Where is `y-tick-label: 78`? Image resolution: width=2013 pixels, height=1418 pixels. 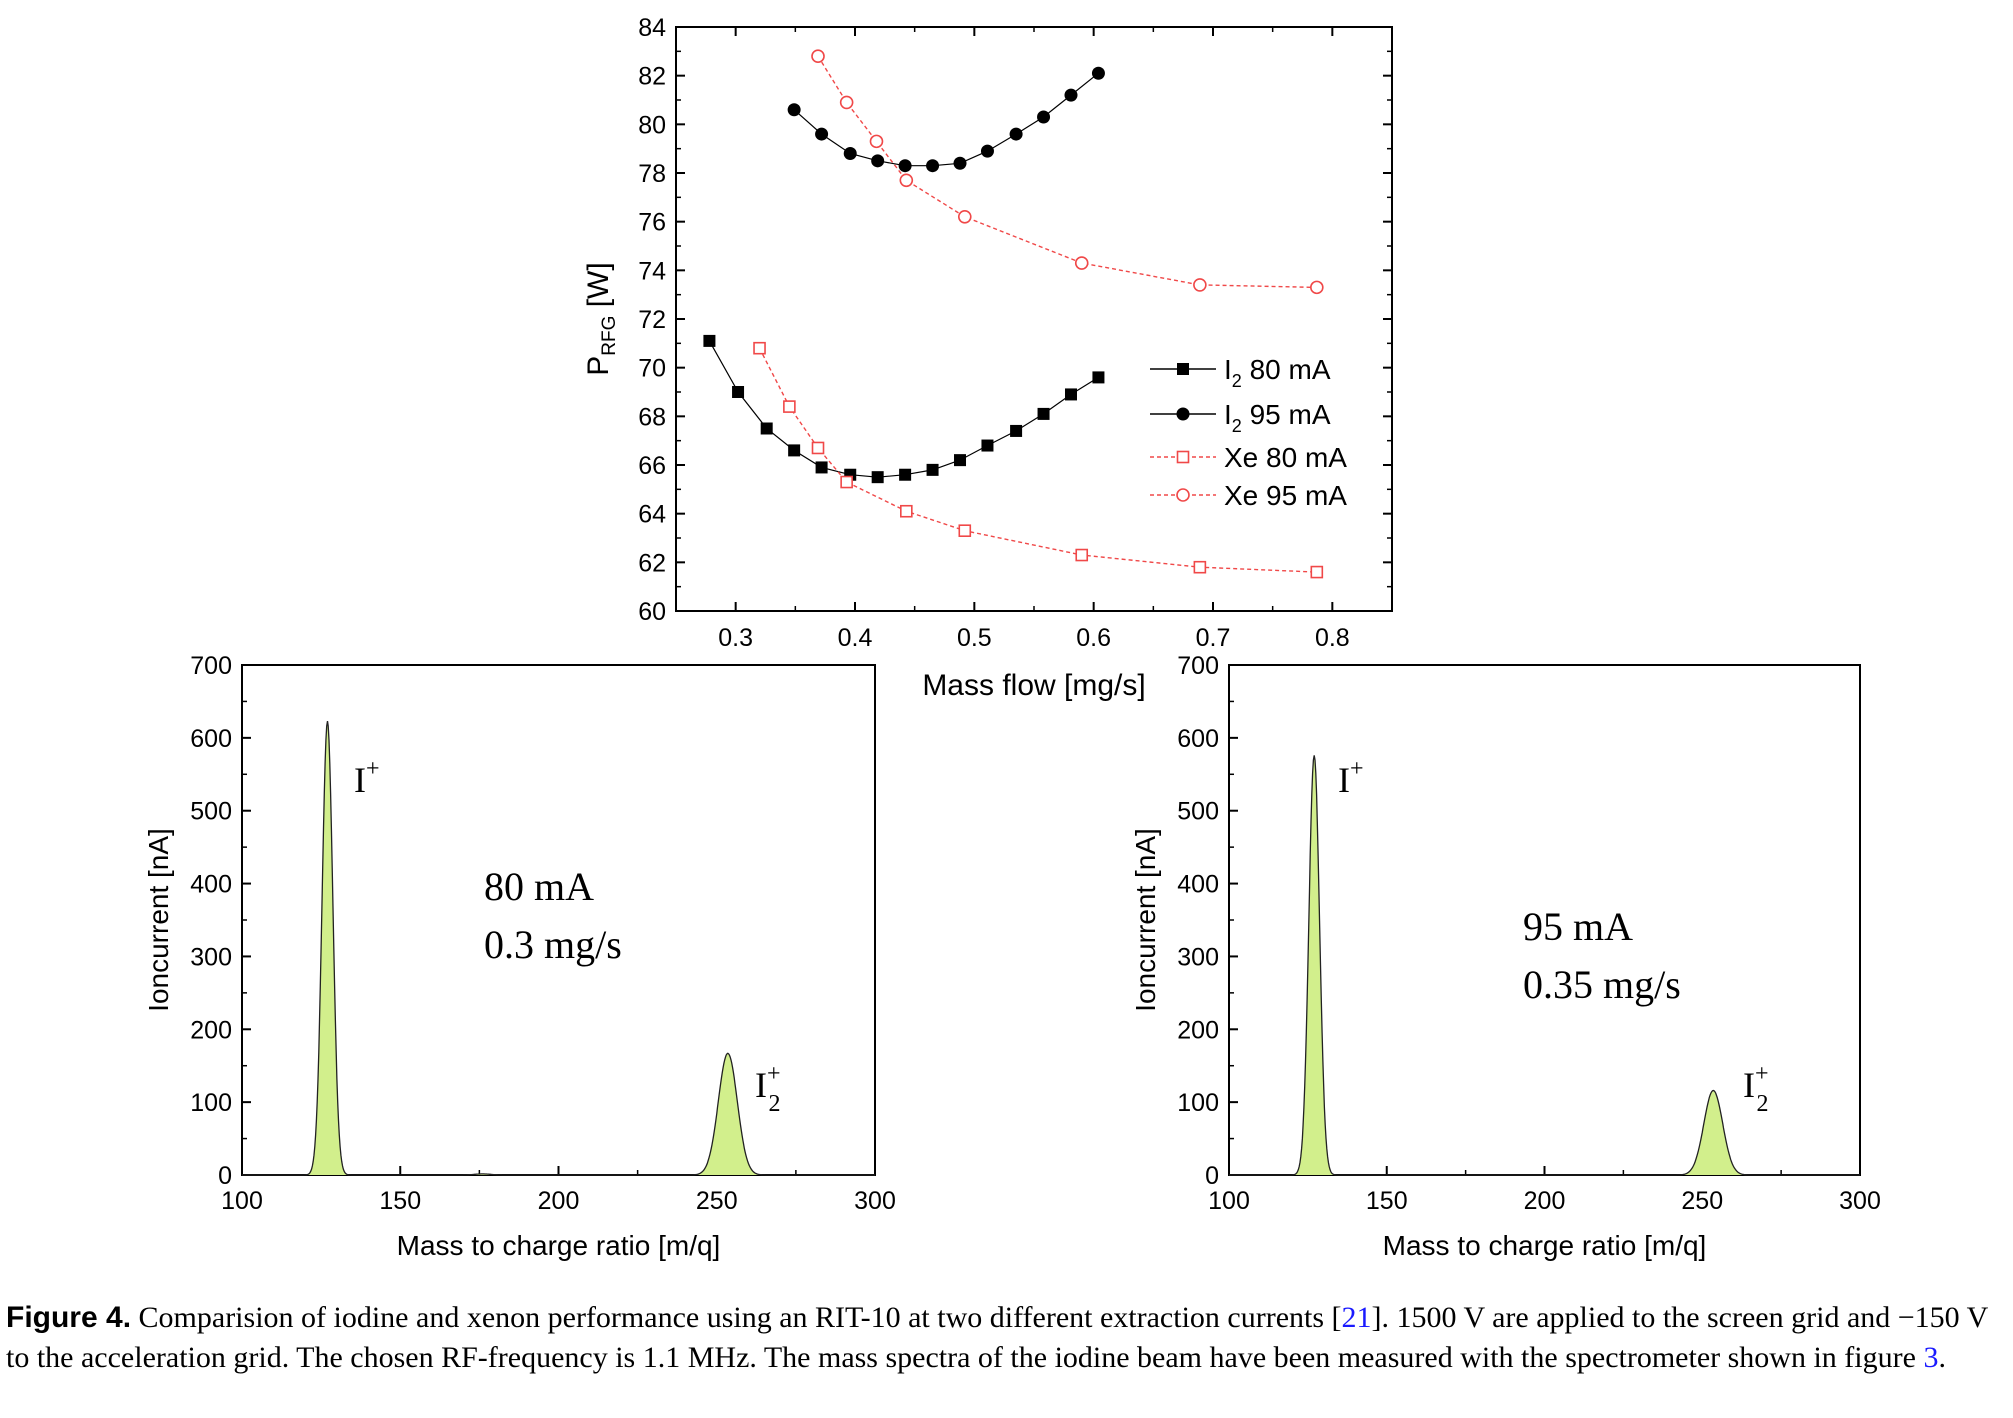
y-tick-label: 78 is located at coordinates (652, 174).